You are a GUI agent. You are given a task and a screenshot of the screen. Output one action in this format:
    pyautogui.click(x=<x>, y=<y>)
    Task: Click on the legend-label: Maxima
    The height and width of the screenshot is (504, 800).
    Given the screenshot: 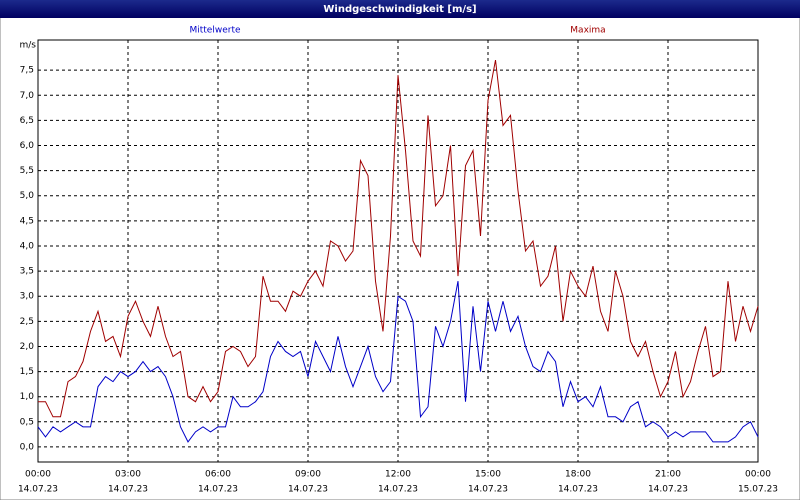 What is the action you would take?
    pyautogui.click(x=587, y=31)
    